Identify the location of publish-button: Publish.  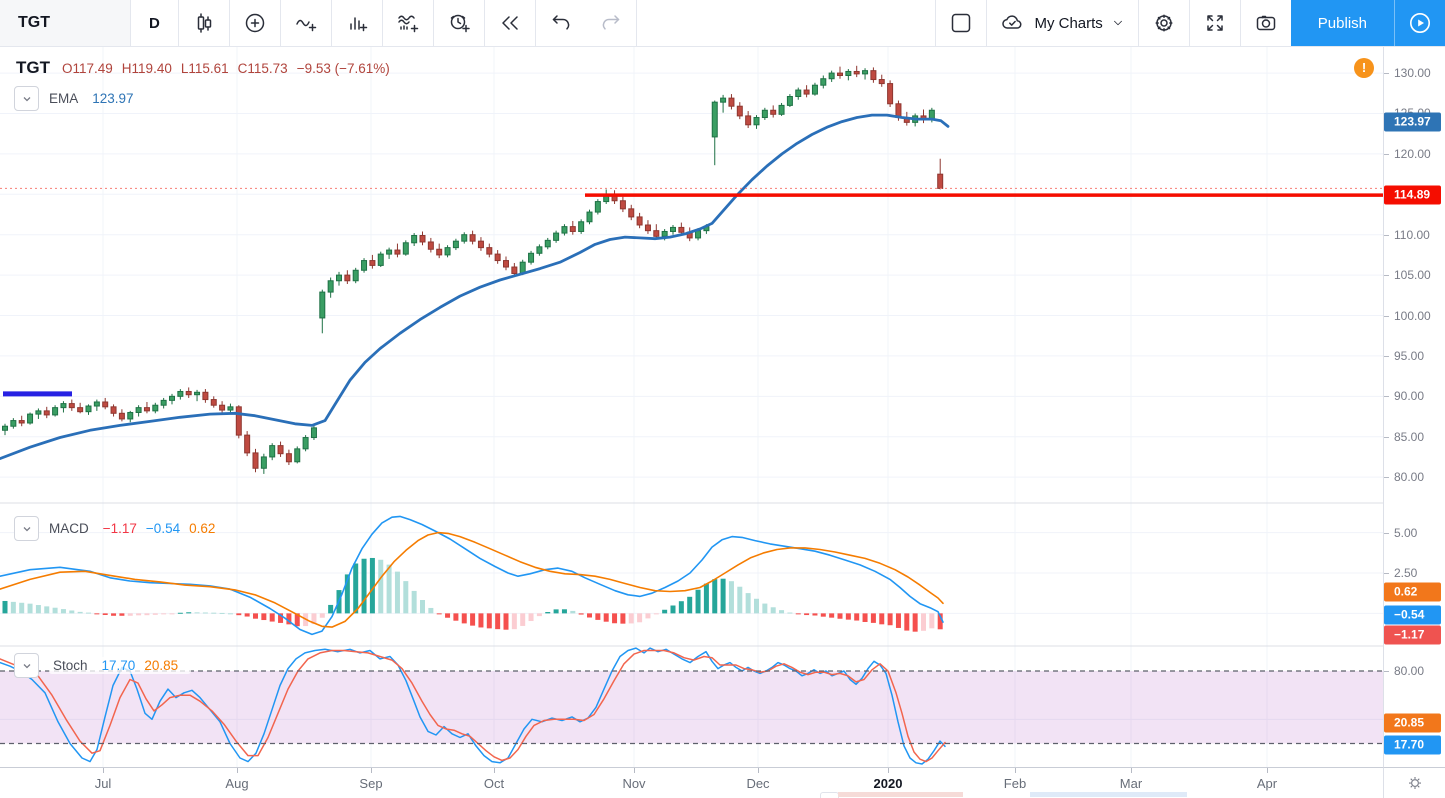
(1342, 23).